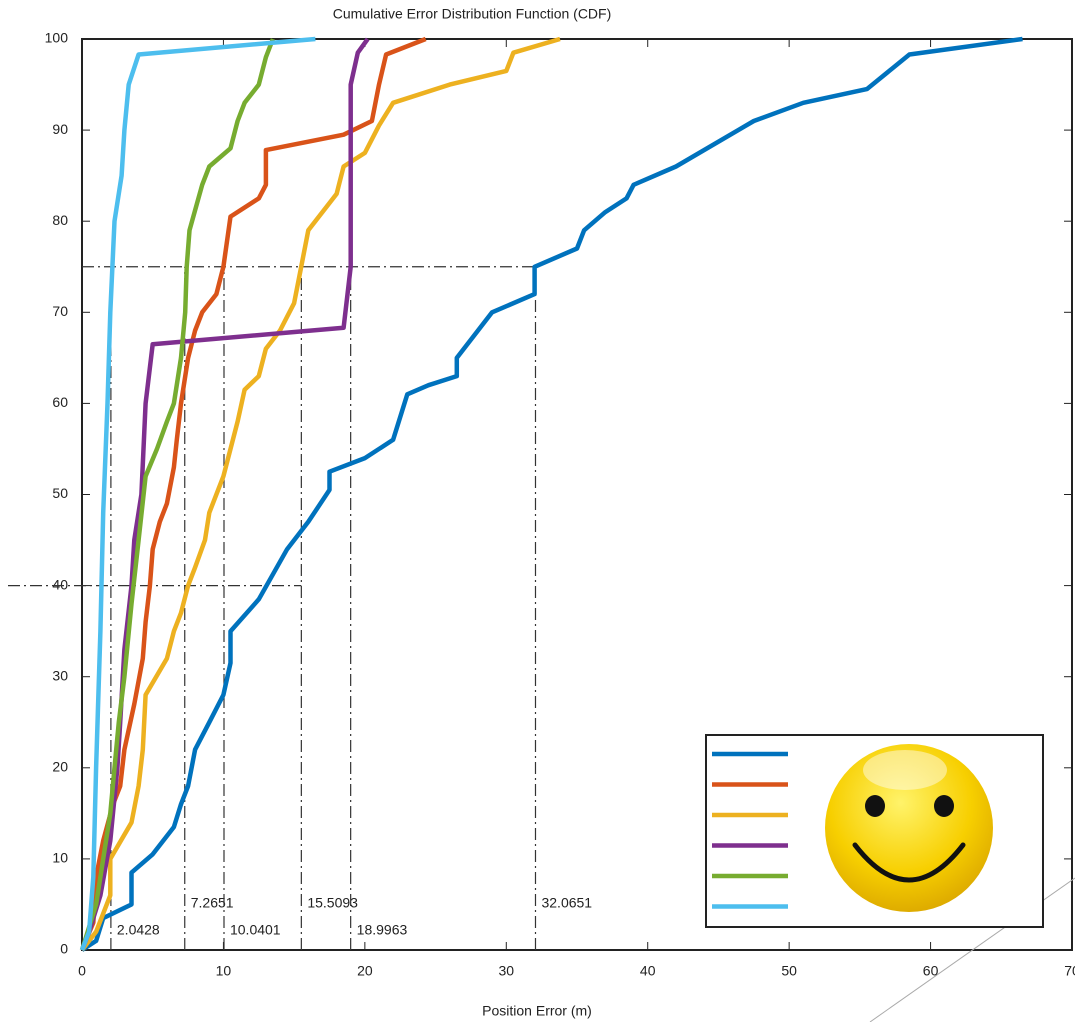 This screenshot has width=1075, height=1027. Describe the element at coordinates (64, 949) in the screenshot. I see `y-tick-label: 0` at that location.